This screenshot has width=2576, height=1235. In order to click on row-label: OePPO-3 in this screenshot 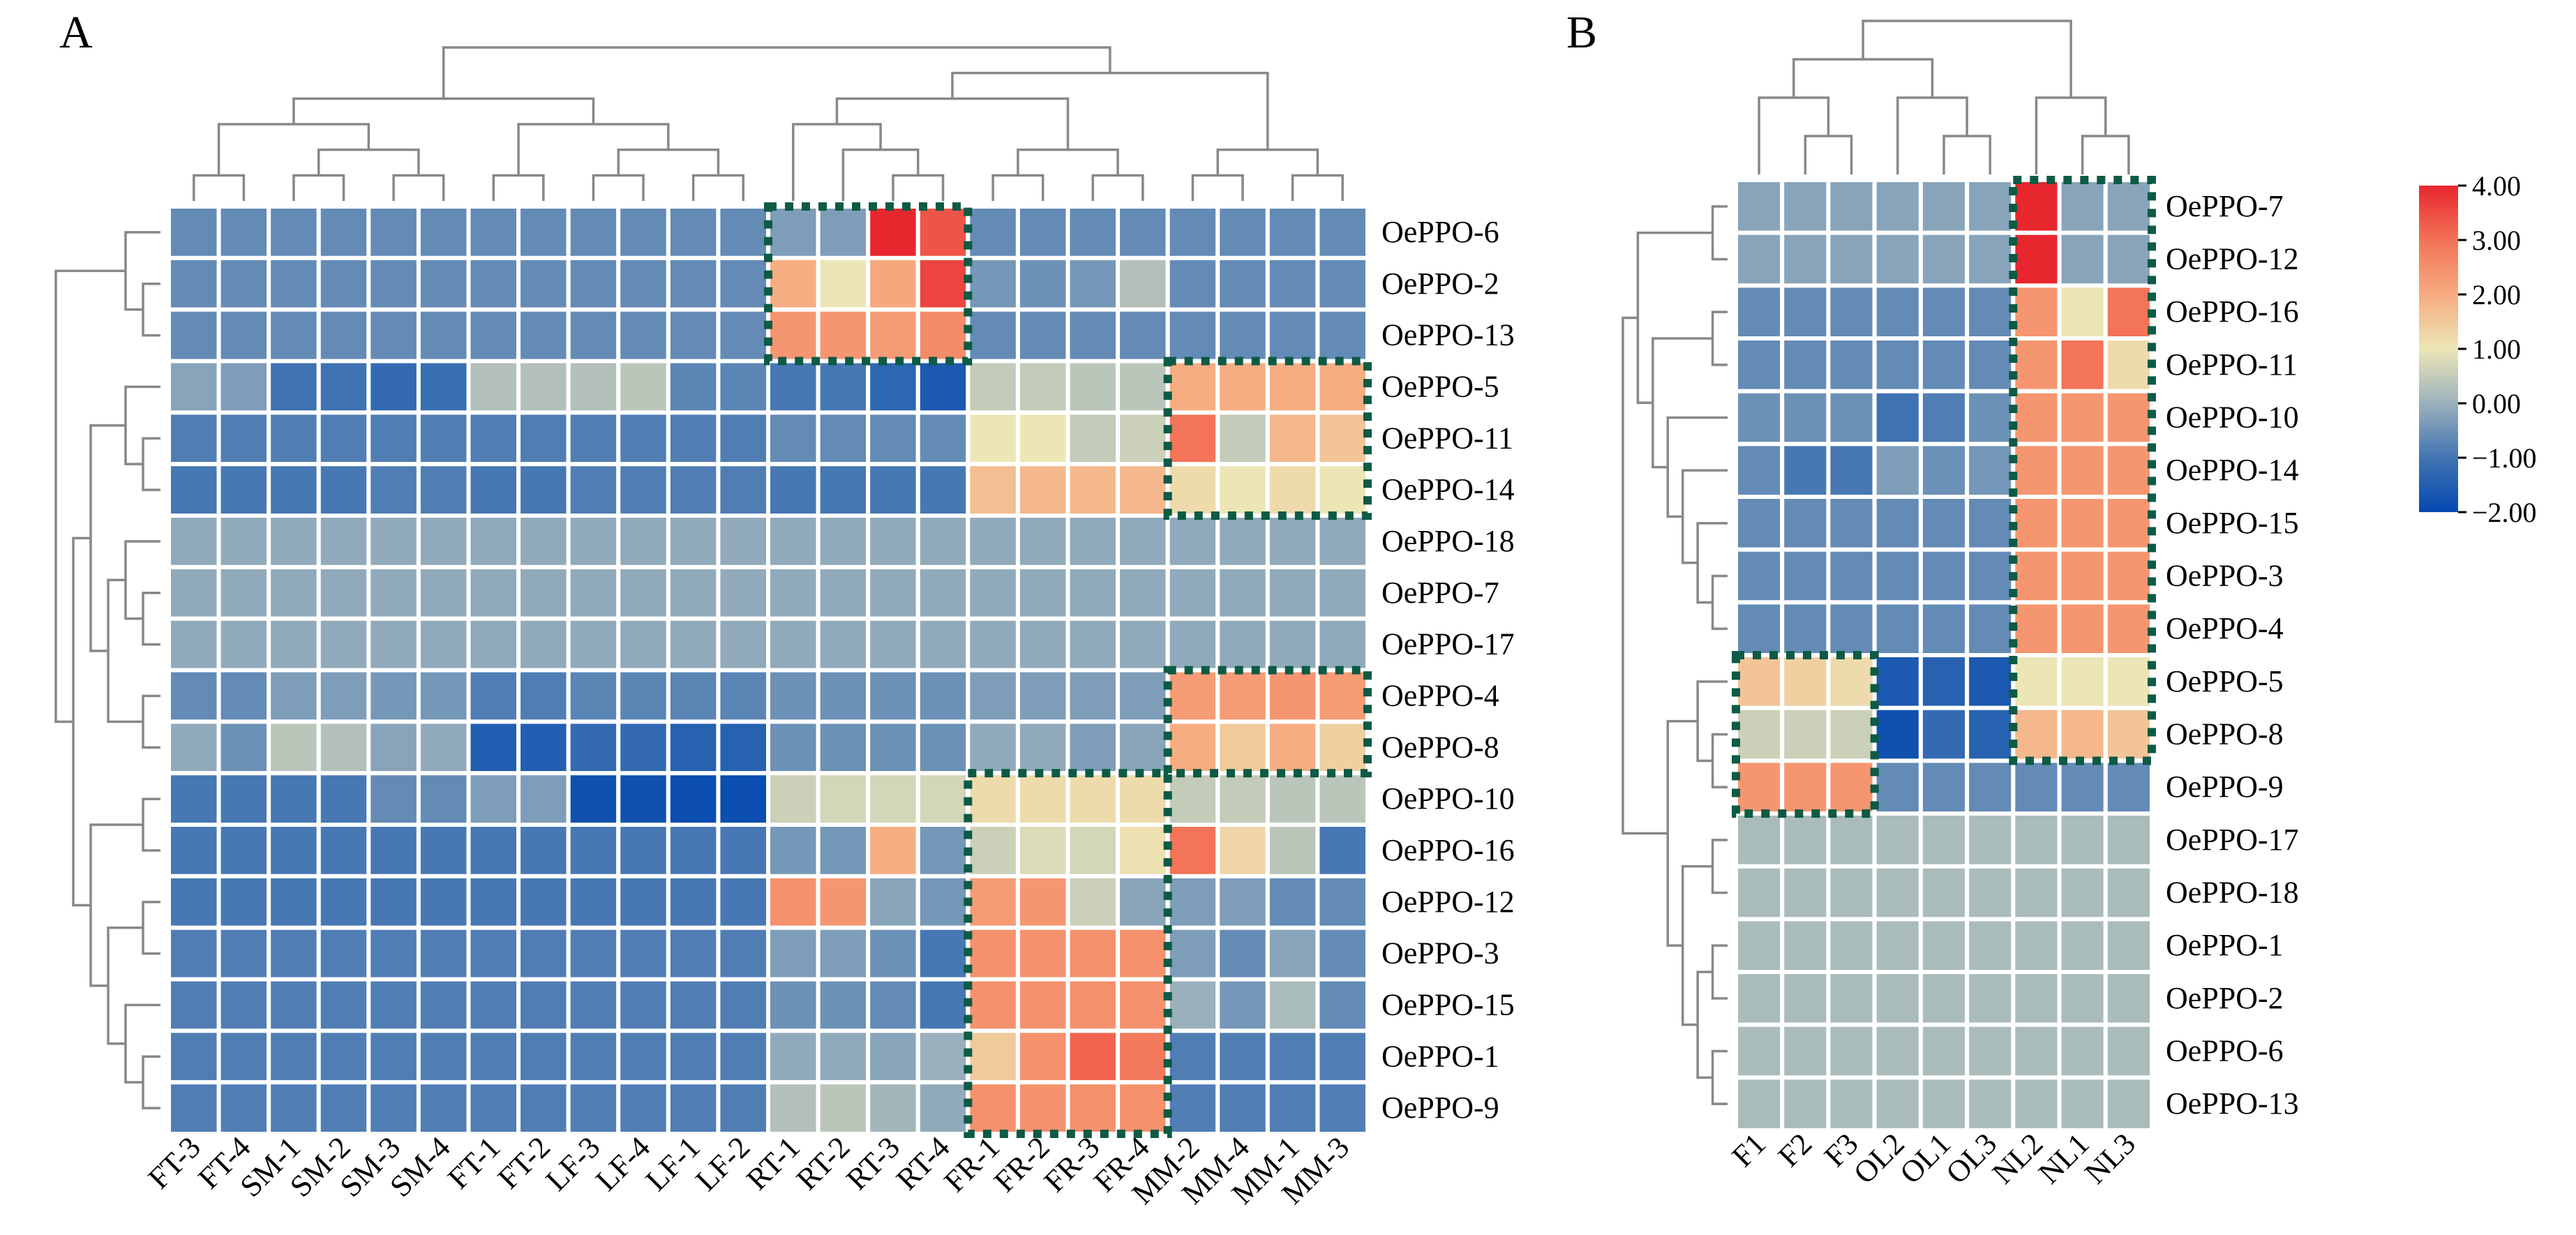, I will do `click(1440, 953)`.